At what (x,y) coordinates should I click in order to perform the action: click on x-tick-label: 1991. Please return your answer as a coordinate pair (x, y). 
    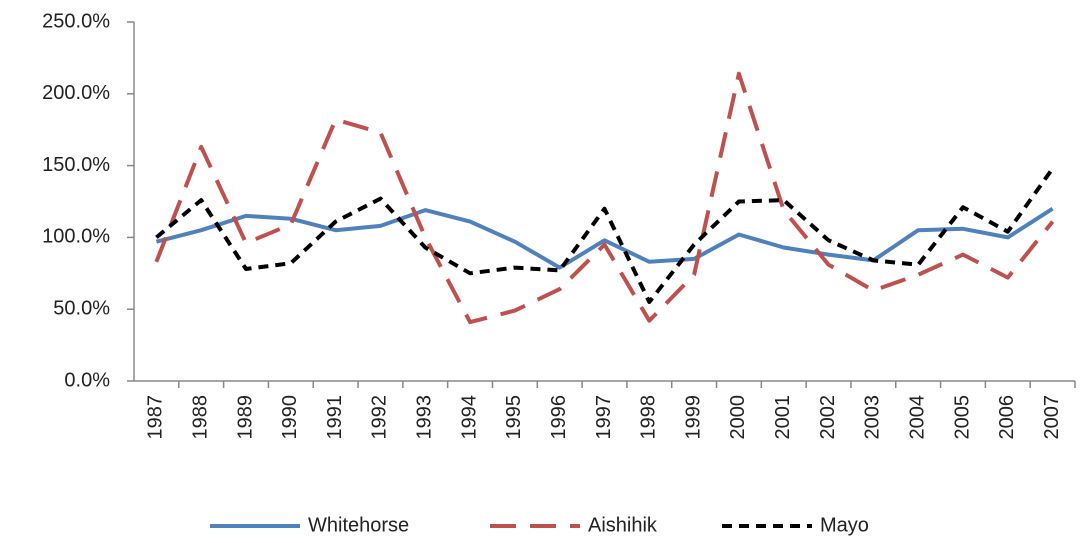
    Looking at the image, I should click on (335, 417).